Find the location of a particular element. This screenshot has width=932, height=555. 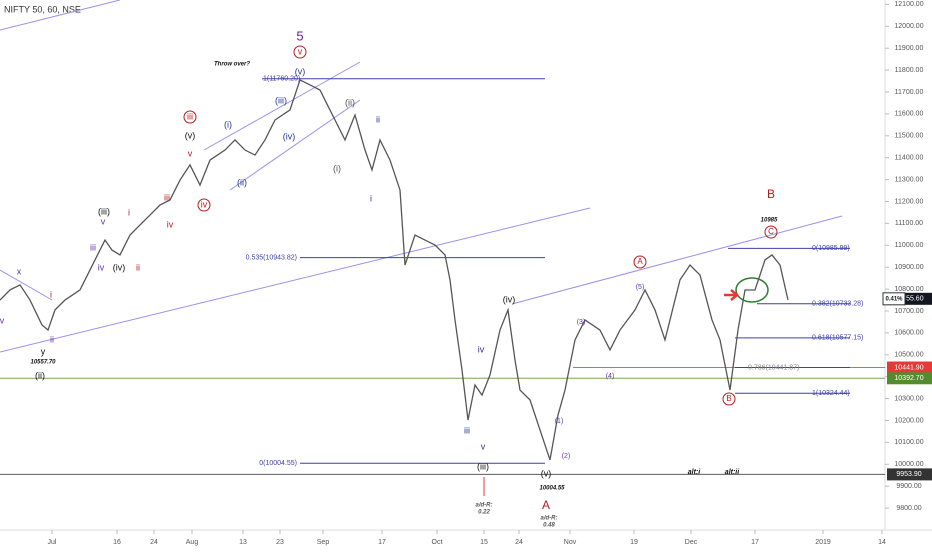

annotation: (5) is located at coordinates (640, 287).